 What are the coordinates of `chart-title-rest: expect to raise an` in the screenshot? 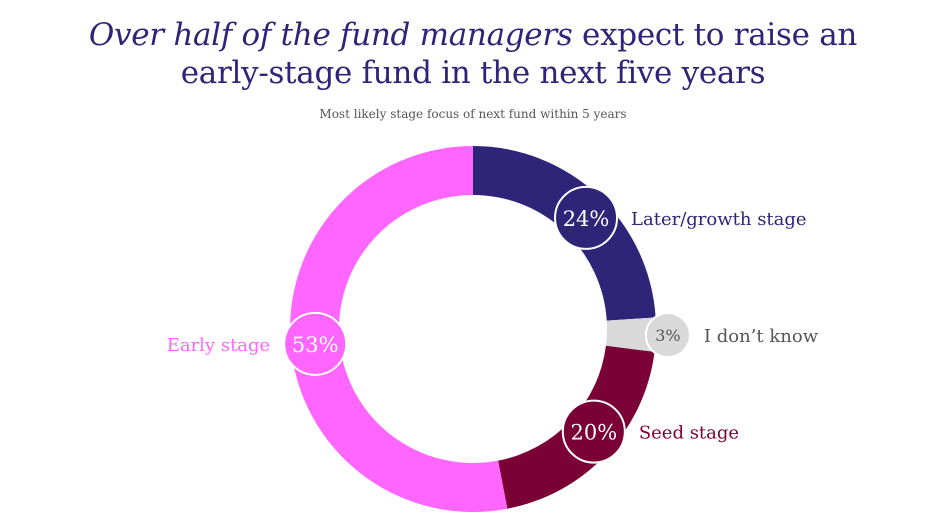 It's located at (715, 35).